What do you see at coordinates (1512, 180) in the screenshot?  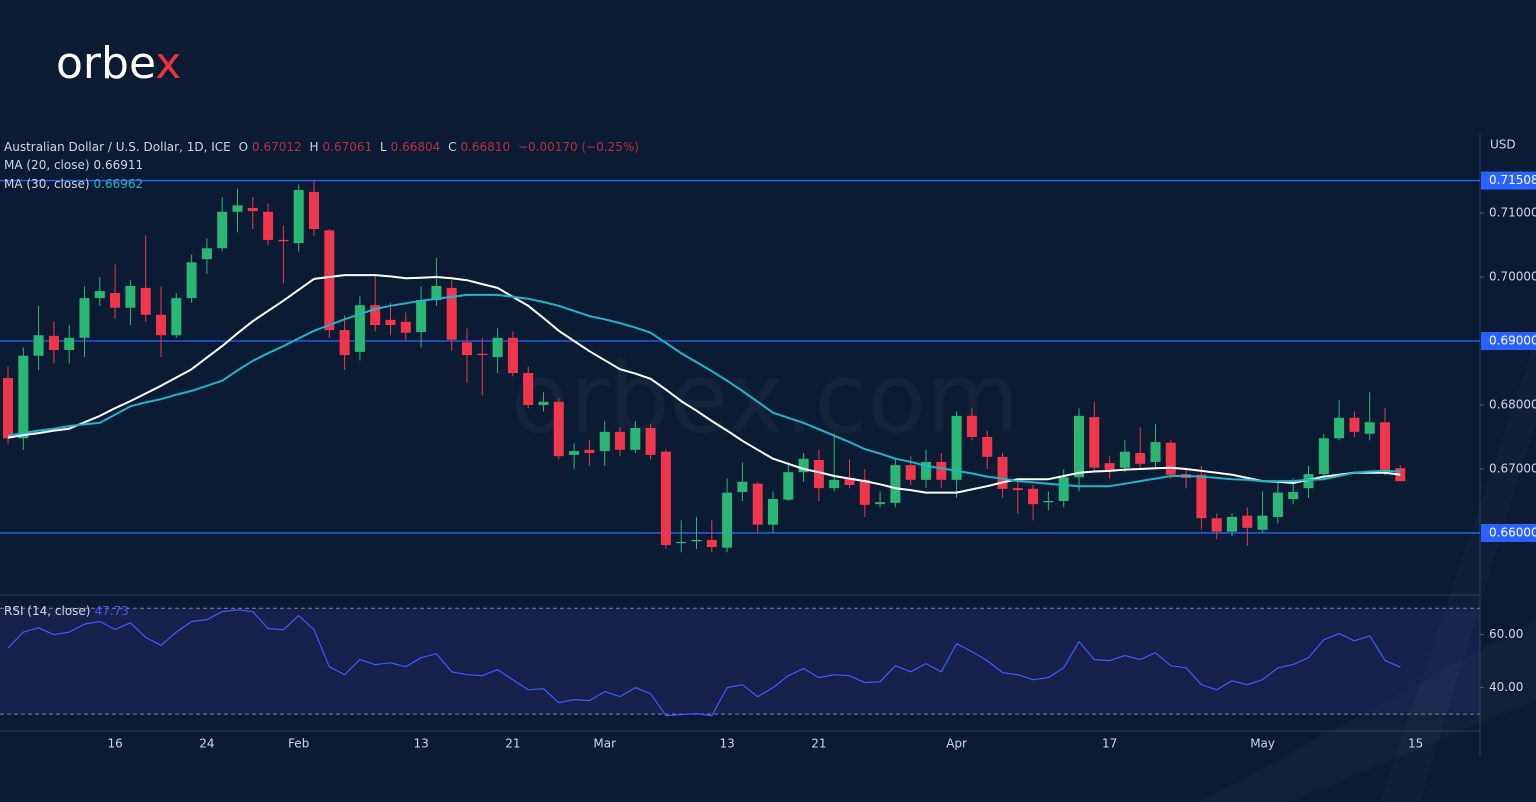 I see `level-label: 0.71508` at bounding box center [1512, 180].